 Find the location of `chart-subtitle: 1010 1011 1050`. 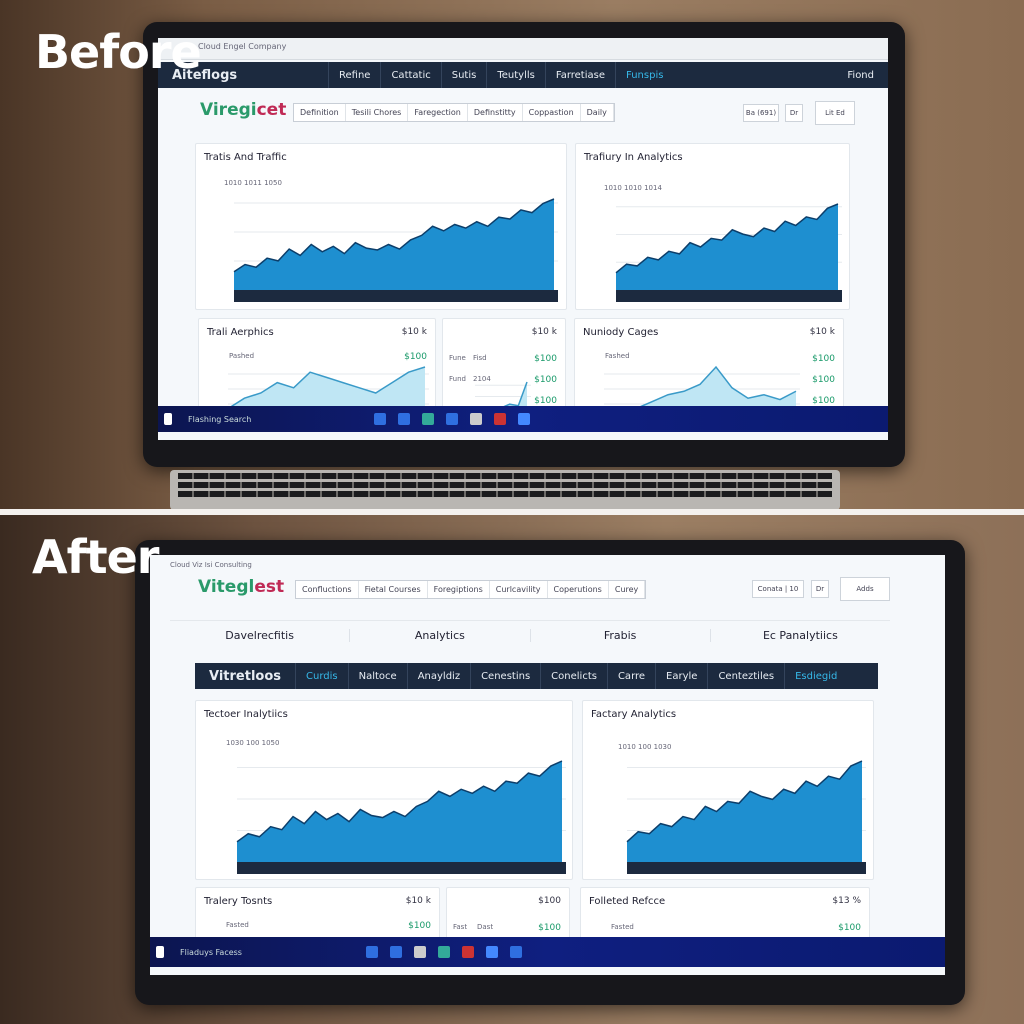

chart-subtitle: 1010 1011 1050 is located at coordinates (253, 183).